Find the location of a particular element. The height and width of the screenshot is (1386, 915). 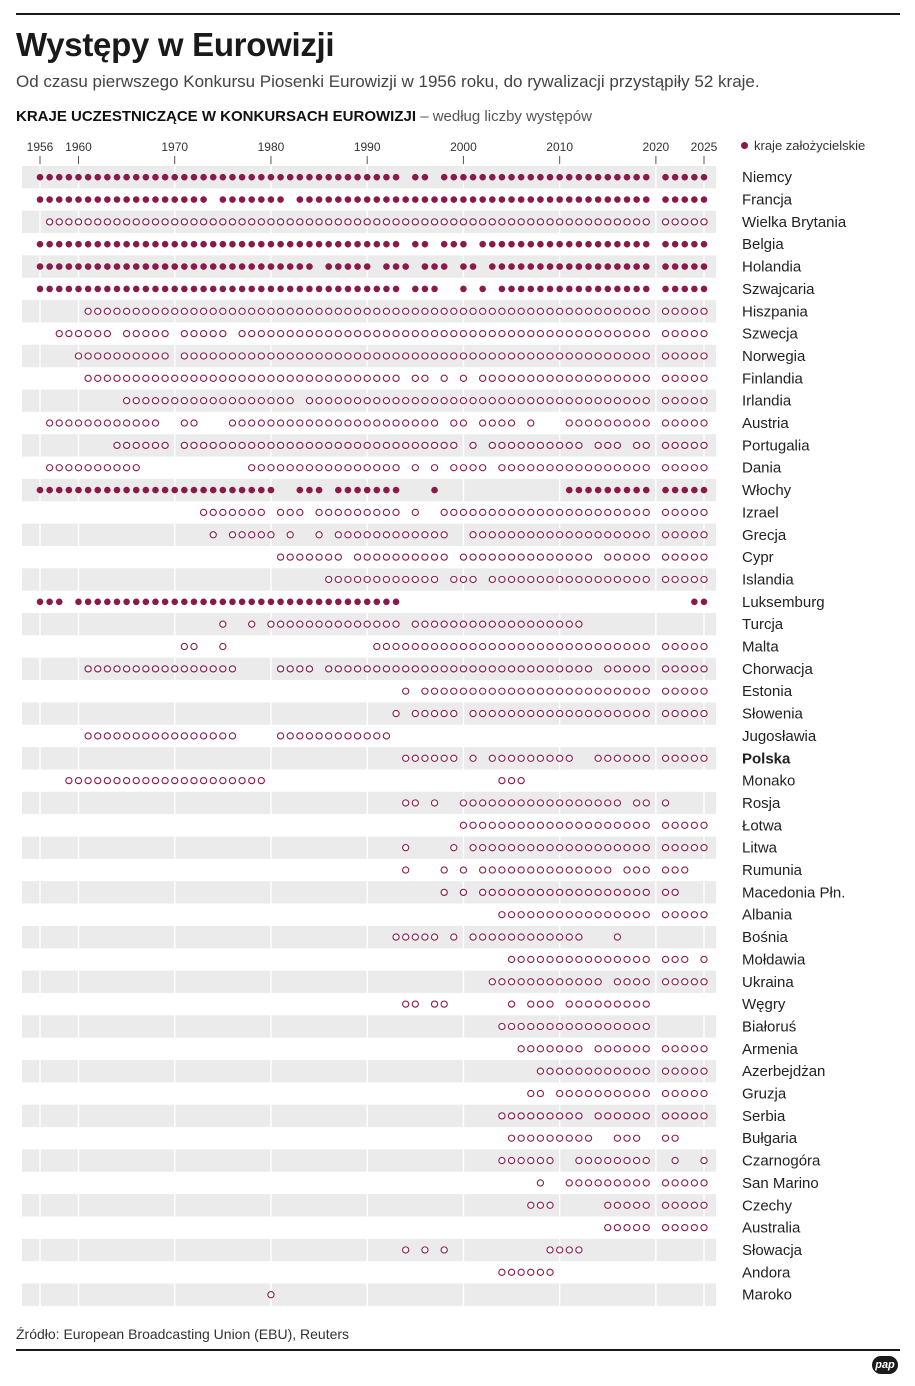

country-label: Armenia is located at coordinates (770, 1049).